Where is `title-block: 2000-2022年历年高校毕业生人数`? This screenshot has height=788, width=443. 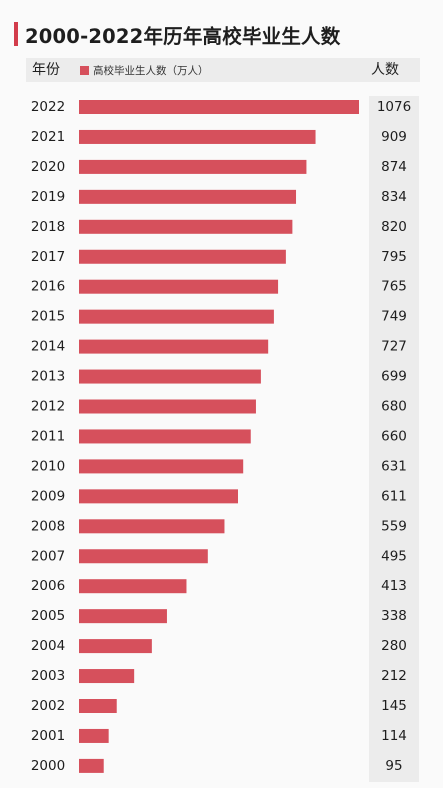 title-block: 2000-2022年历年高校毕业生人数 is located at coordinates (177, 34).